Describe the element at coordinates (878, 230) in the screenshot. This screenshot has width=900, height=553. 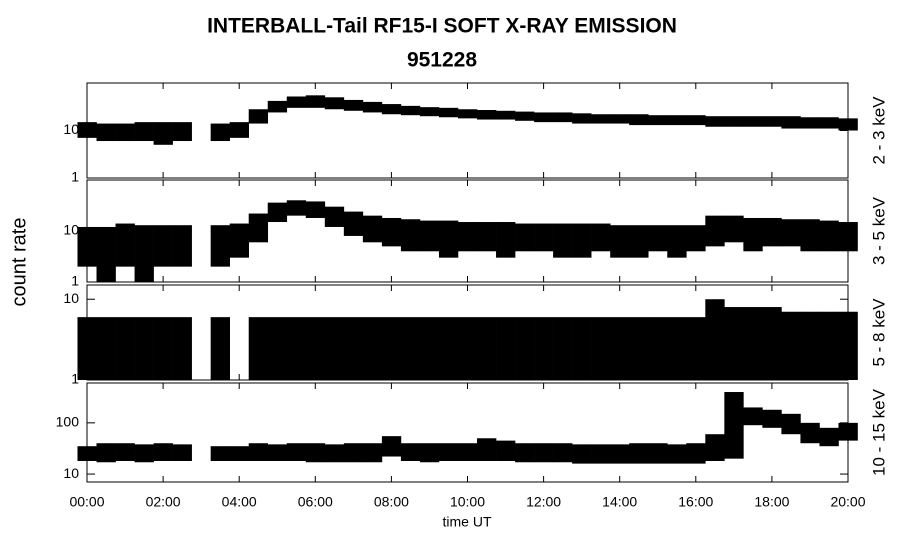
I see `panel-label: 3 - 5 keV` at that location.